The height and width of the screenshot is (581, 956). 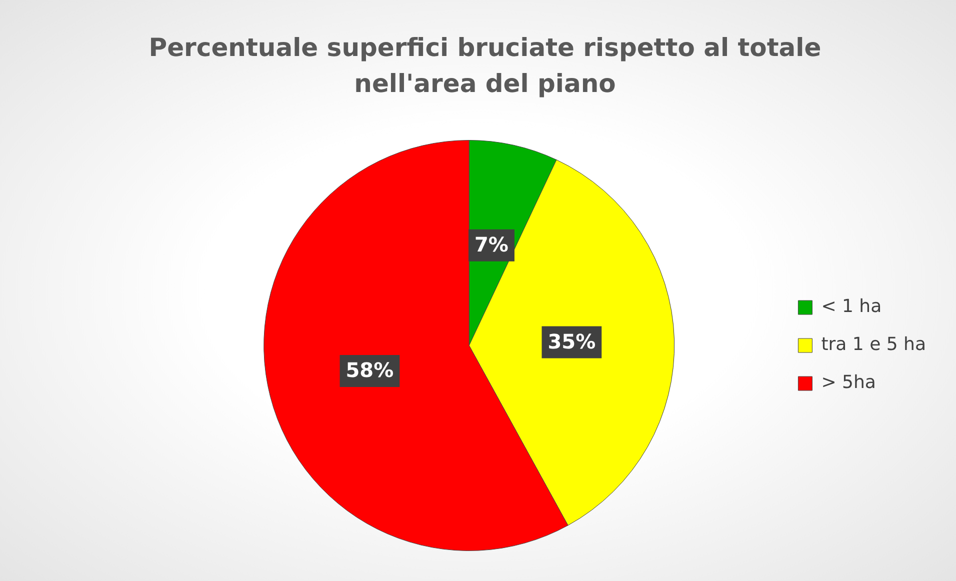 I want to click on chart-title: Percentuale superfici bruciate rispetto al totale nell'area del piano, so click(x=485, y=66).